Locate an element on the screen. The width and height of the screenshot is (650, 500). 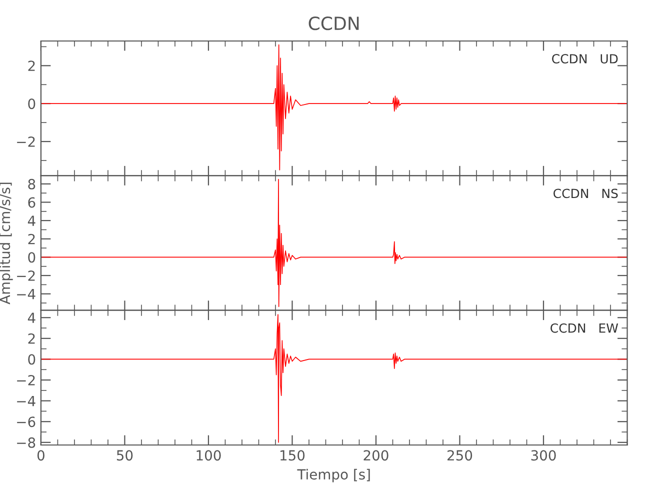
x-tick-label: 50 is located at coordinates (124, 455).